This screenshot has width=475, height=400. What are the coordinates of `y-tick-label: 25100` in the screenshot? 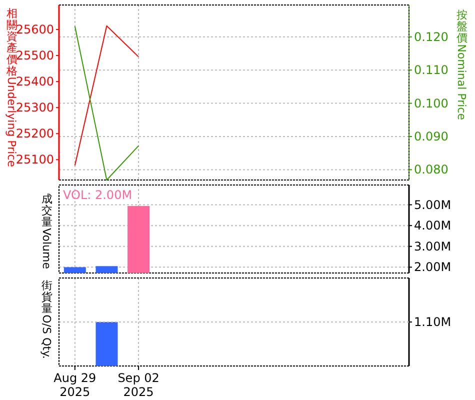 It's located at (35, 159).